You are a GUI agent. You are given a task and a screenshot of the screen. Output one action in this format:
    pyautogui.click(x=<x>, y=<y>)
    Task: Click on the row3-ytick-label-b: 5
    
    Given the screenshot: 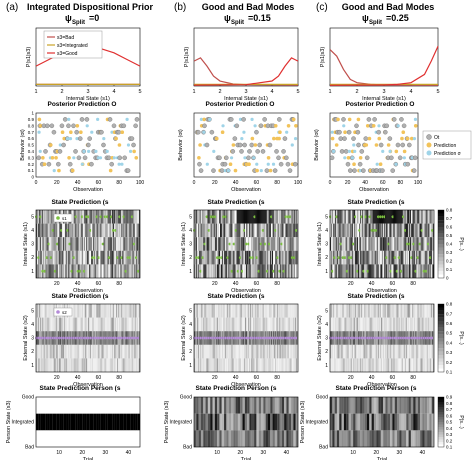 What is the action you would take?
    pyautogui.click(x=190, y=217)
    